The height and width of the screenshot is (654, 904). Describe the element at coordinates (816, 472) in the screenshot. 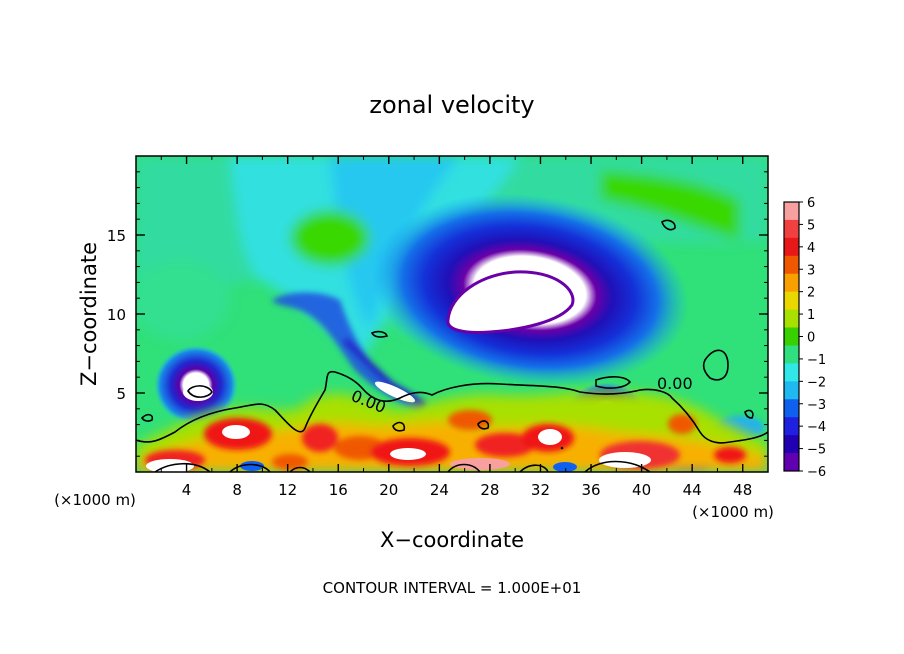

I see `colorbar-tick-label: −6` at that location.